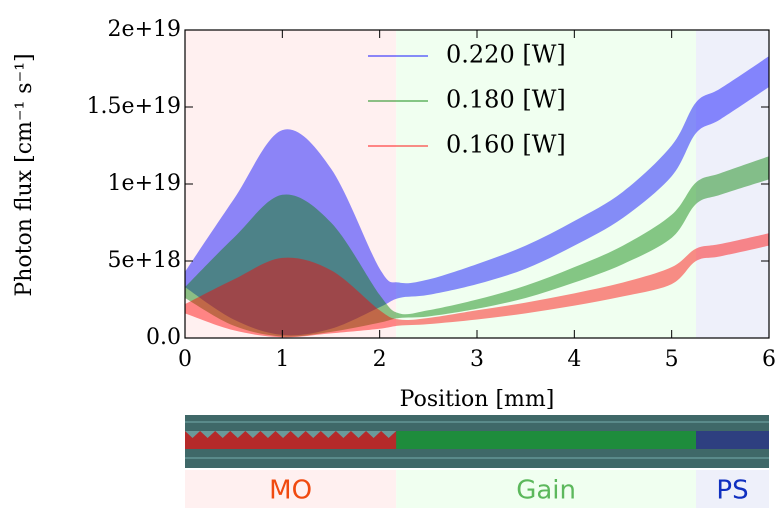  I want to click on region-label: MO, so click(290, 491).